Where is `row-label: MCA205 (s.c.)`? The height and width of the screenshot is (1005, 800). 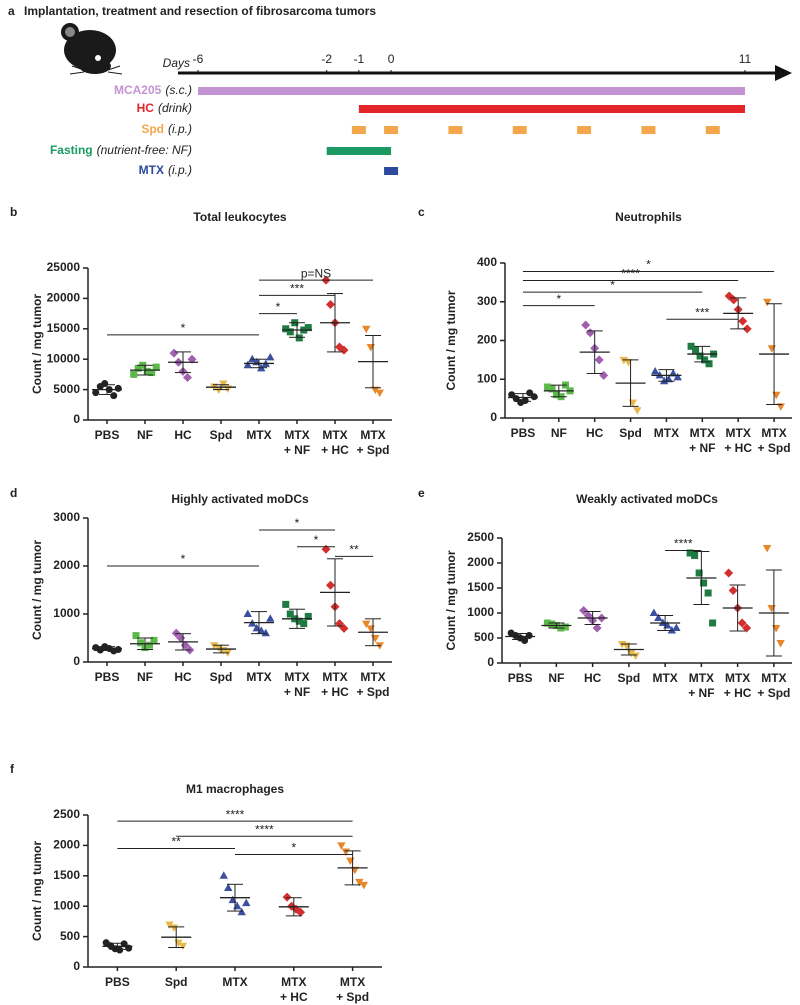 row-label: MCA205 (s.c.) is located at coordinates (153, 90).